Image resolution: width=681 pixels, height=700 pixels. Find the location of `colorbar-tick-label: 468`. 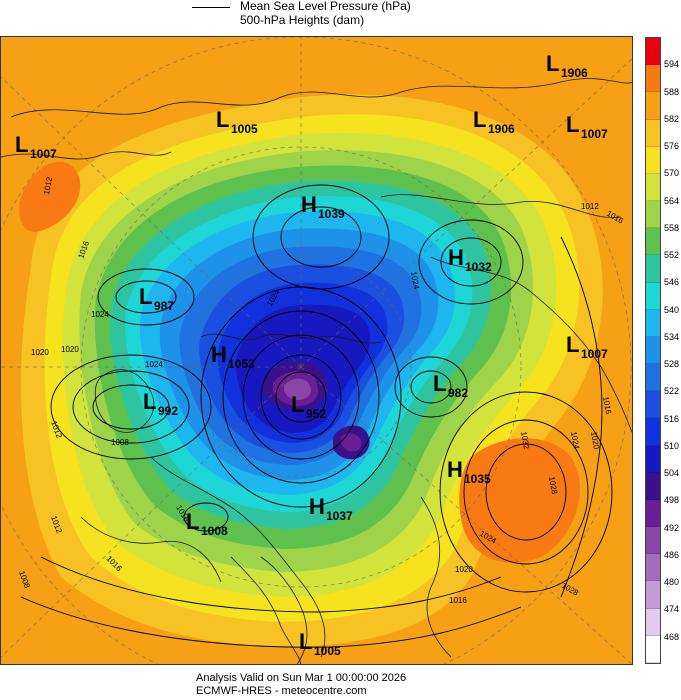

colorbar-tick-label: 468 is located at coordinates (672, 636).